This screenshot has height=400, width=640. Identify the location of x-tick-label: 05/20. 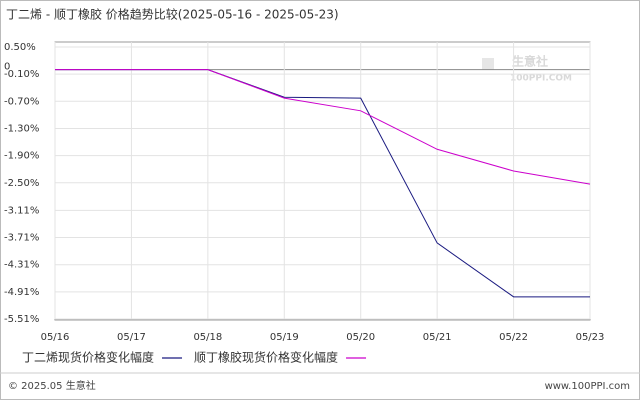
(360, 337).